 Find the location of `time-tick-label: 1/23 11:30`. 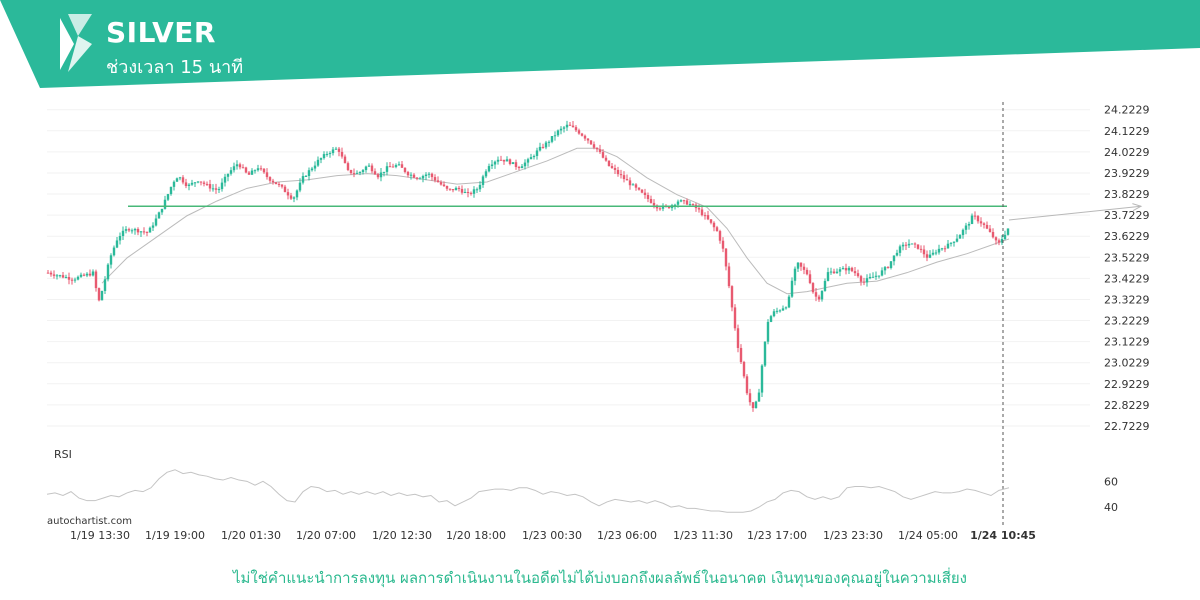

time-tick-label: 1/23 11:30 is located at coordinates (703, 535).